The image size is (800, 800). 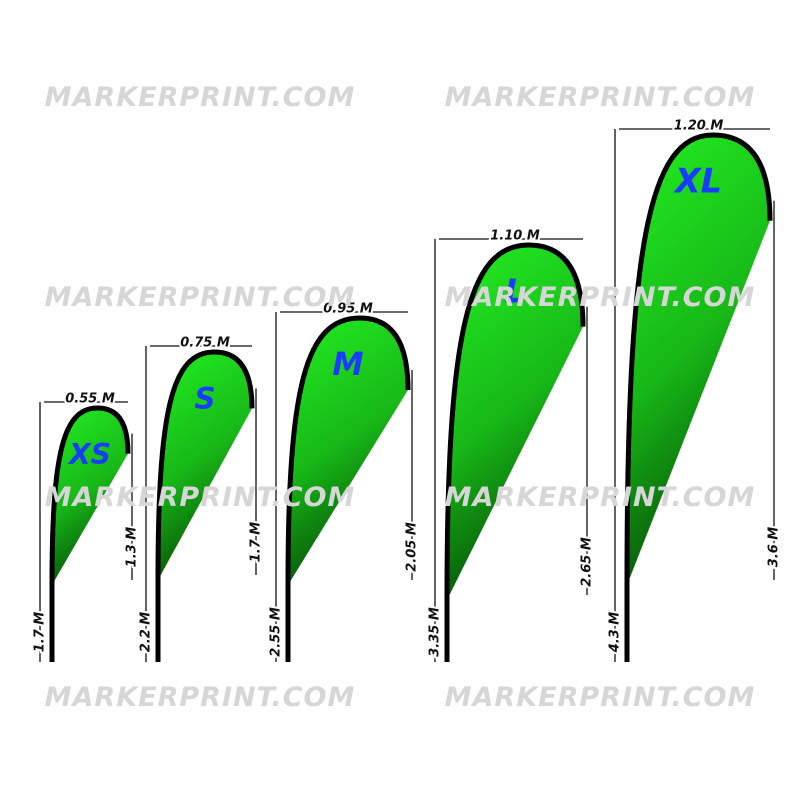 What do you see at coordinates (435, 632) in the screenshot?
I see `total-height-label: 3.35 M` at bounding box center [435, 632].